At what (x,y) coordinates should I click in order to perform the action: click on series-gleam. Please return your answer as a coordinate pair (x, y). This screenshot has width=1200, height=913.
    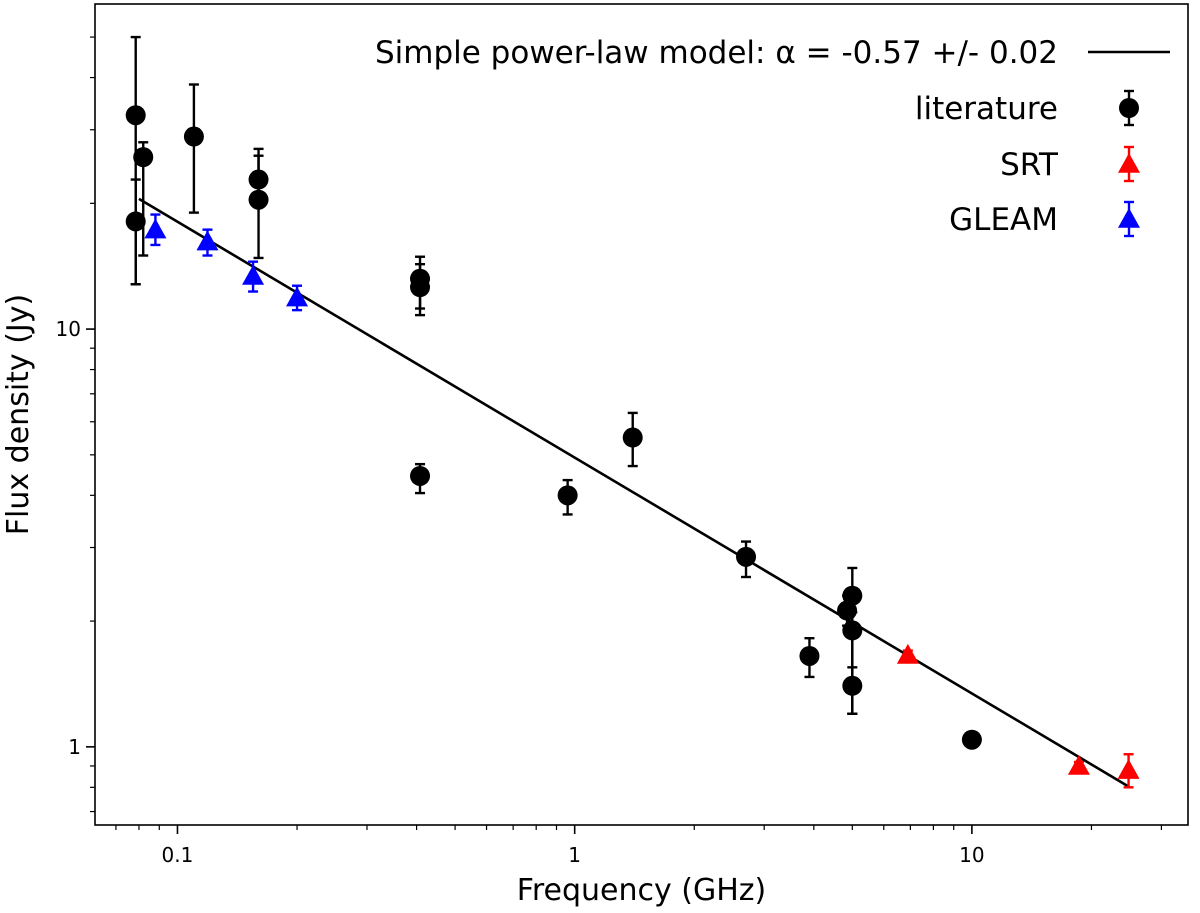
    Looking at the image, I should click on (226, 262).